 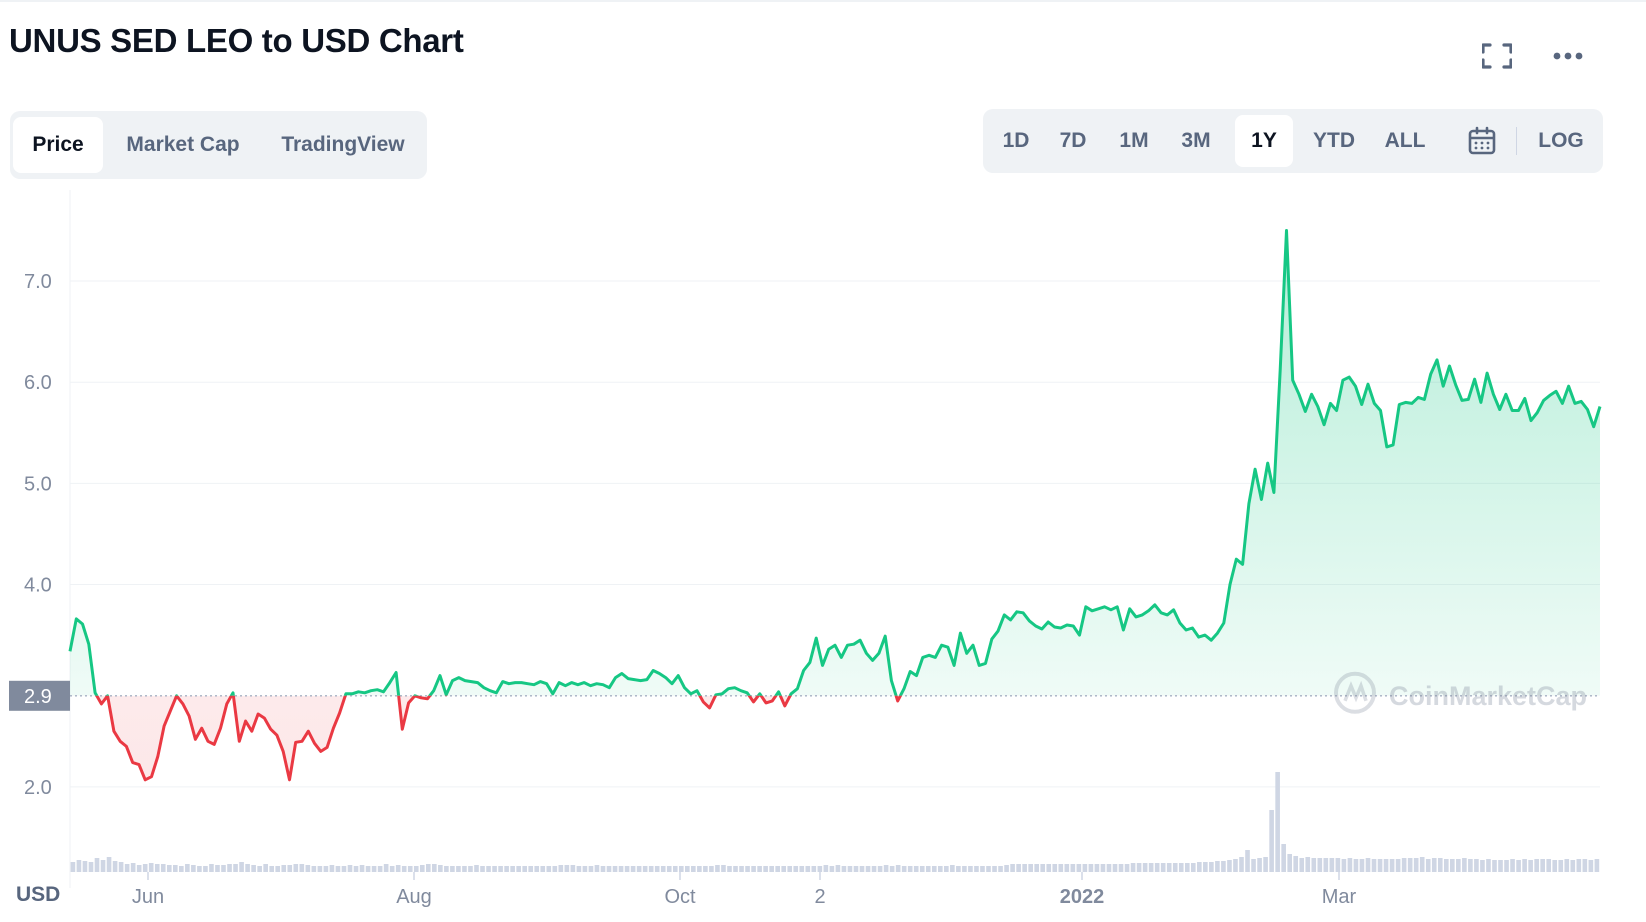 What do you see at coordinates (1073, 140) in the screenshot?
I see `range-7d: 7D` at bounding box center [1073, 140].